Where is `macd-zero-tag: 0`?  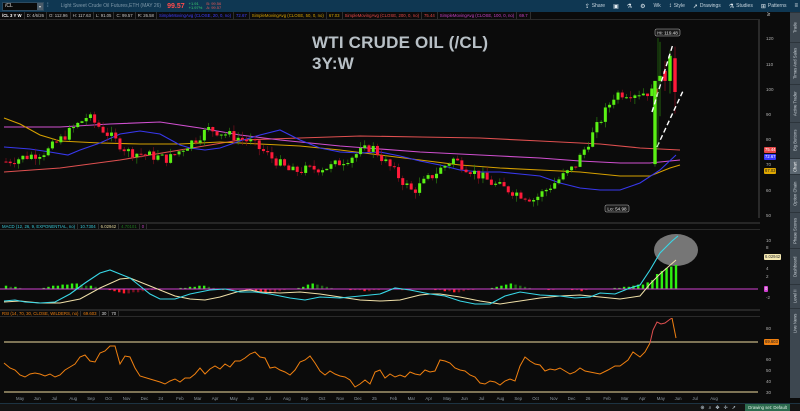 macd-zero-tag: 0 is located at coordinates (766, 289).